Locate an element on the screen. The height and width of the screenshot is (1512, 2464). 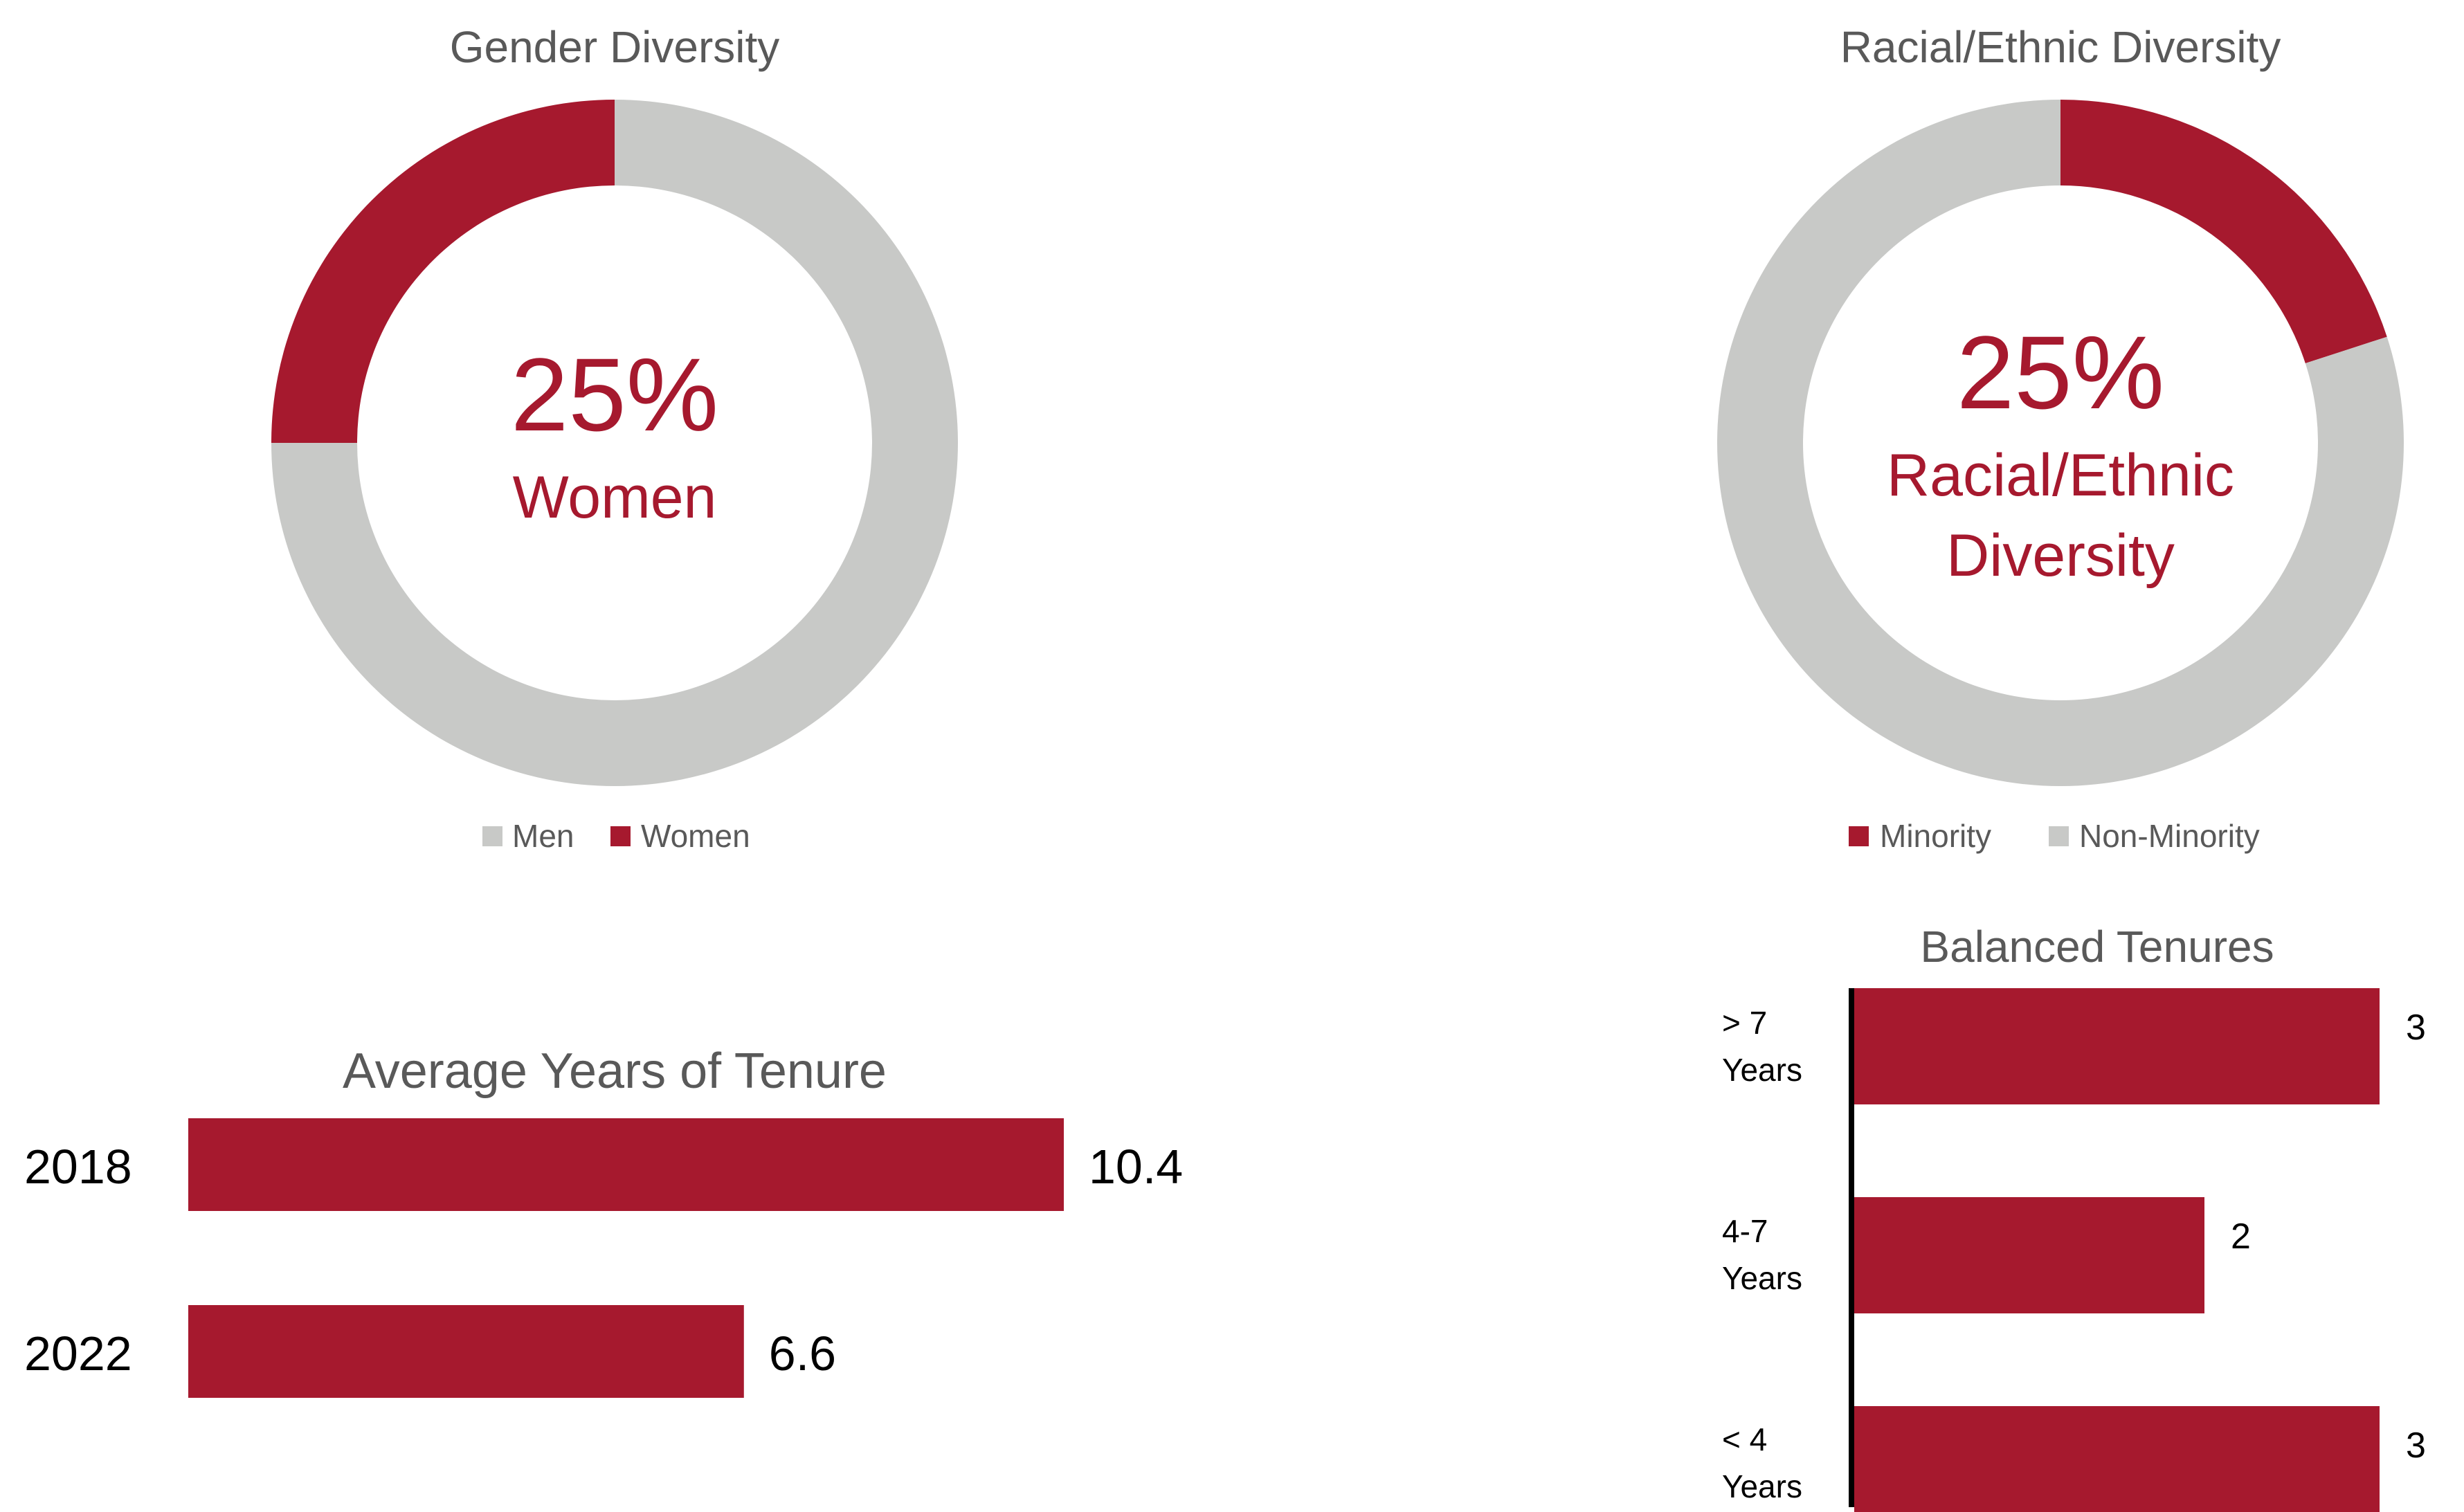
legend-swatch-men is located at coordinates (492, 836).